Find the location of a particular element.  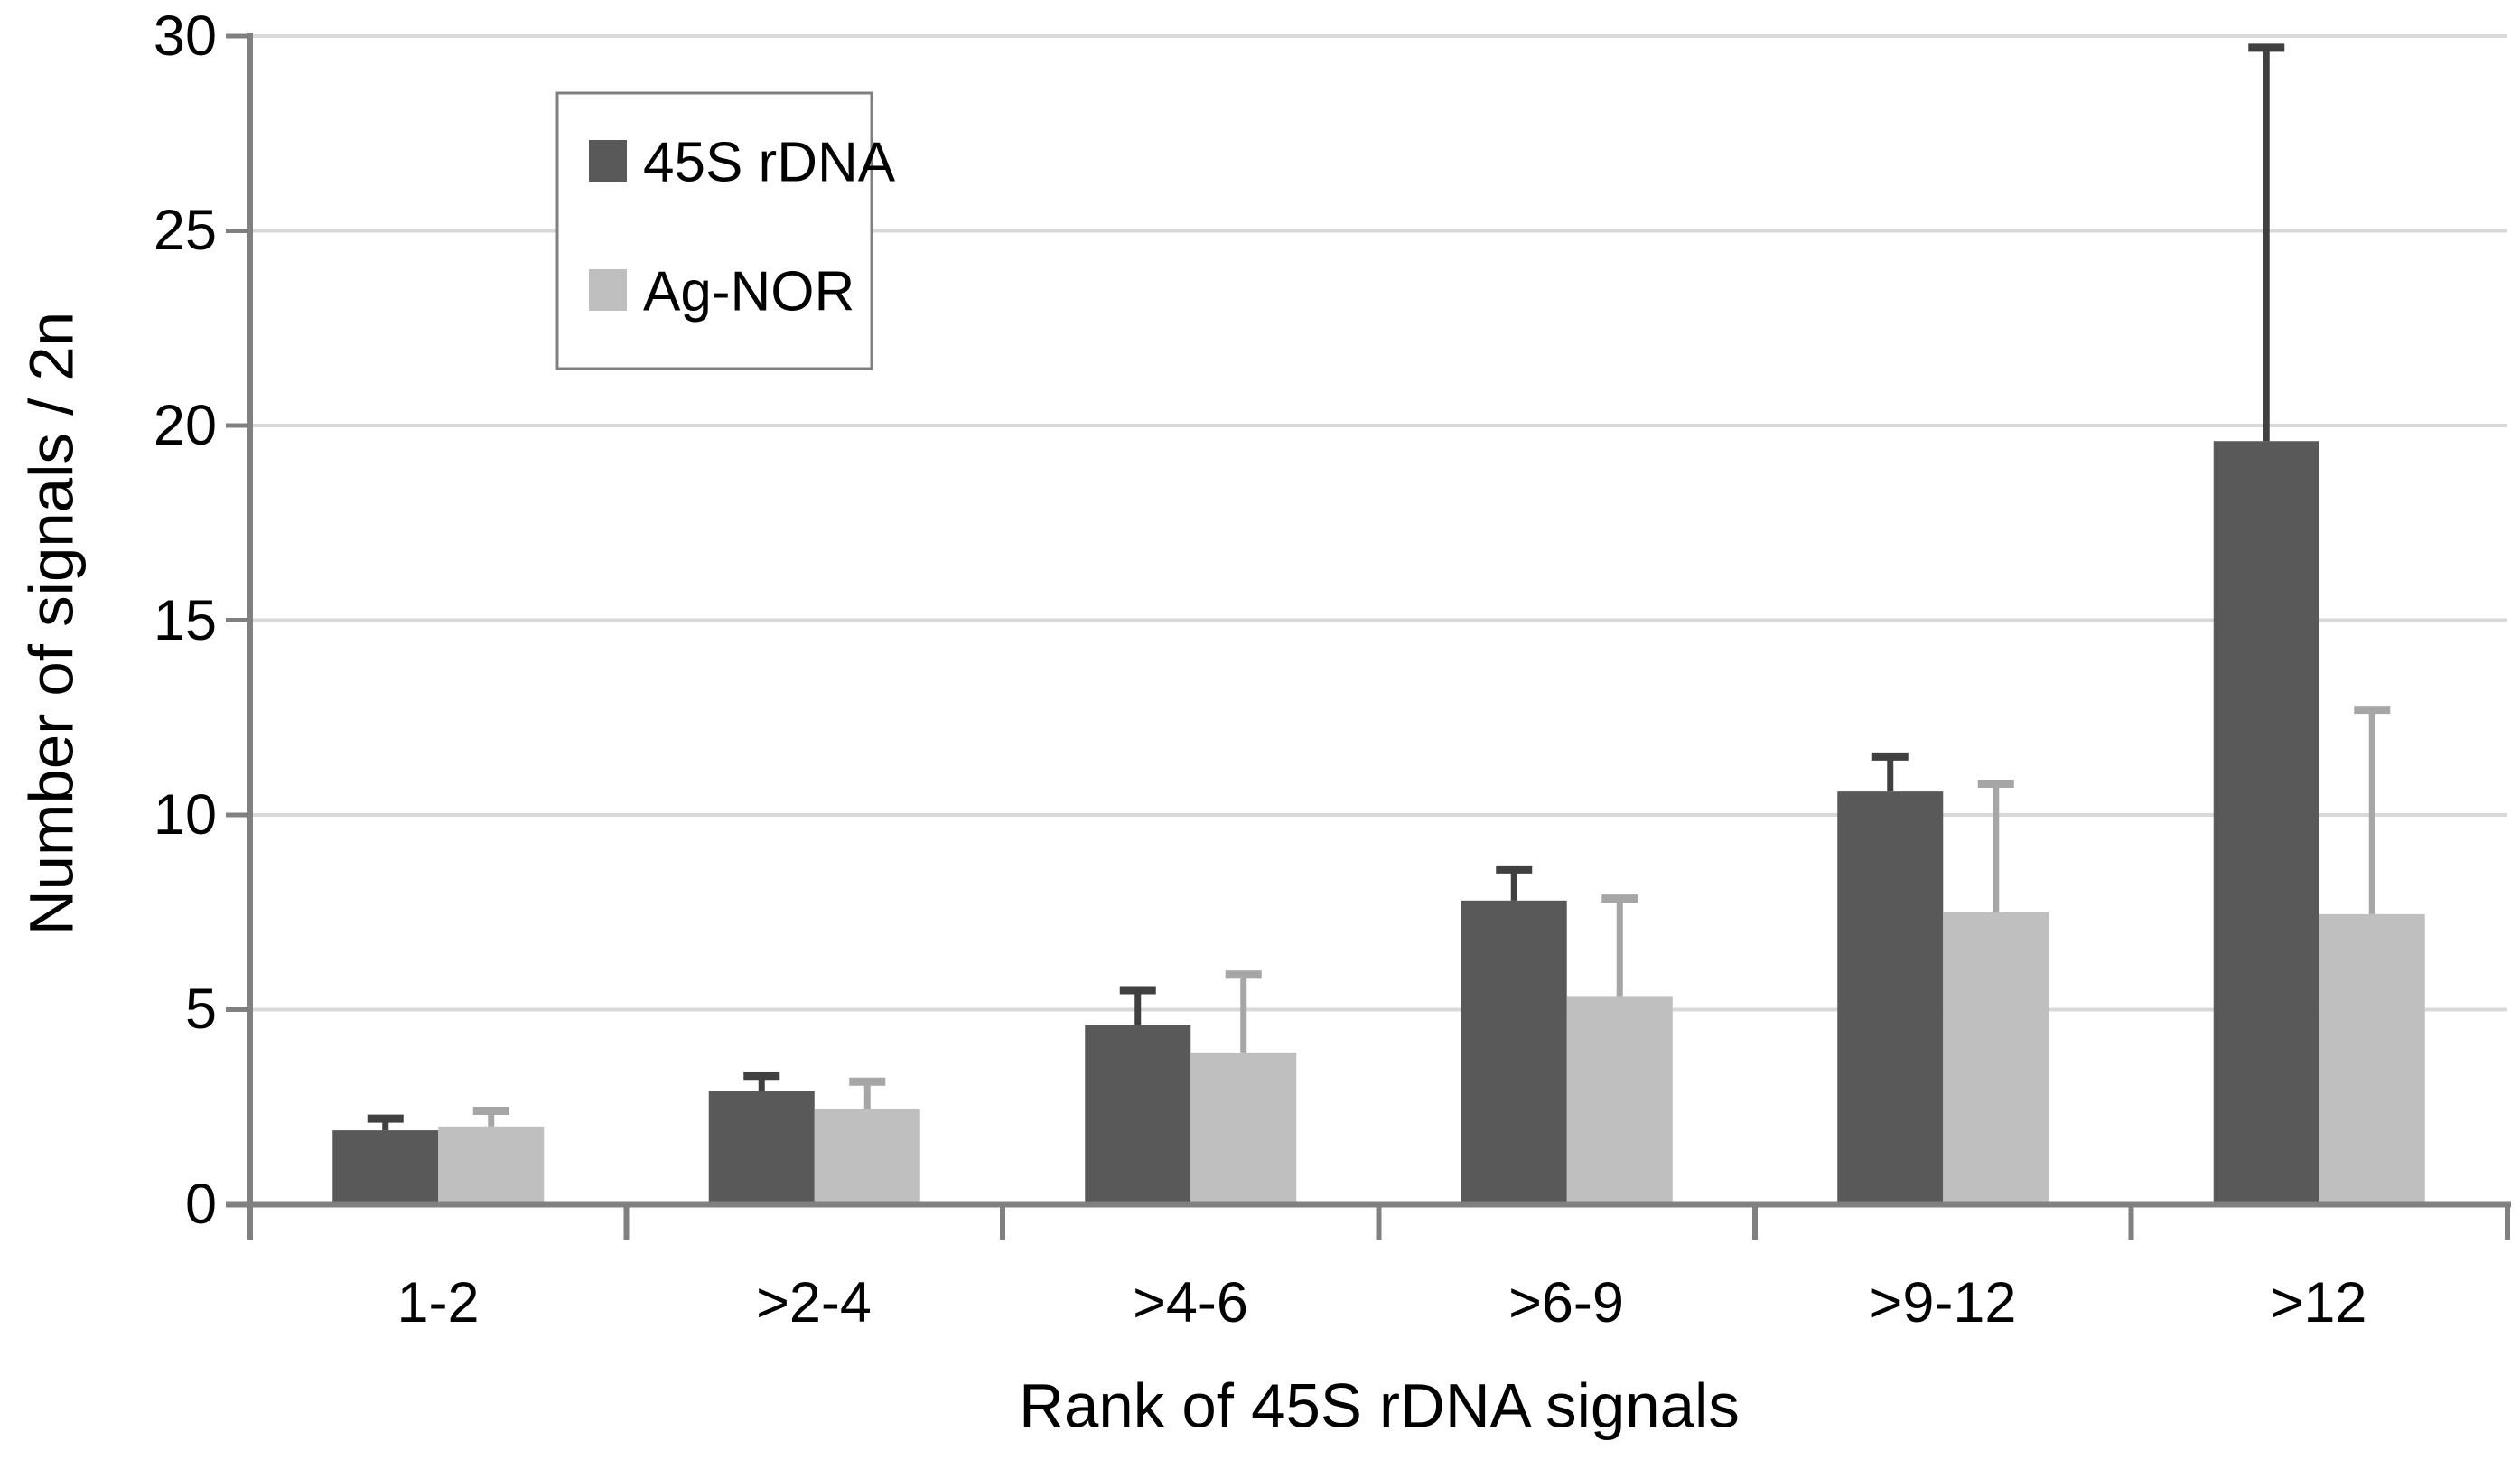

x-tick-label: >12 is located at coordinates (2319, 1302).